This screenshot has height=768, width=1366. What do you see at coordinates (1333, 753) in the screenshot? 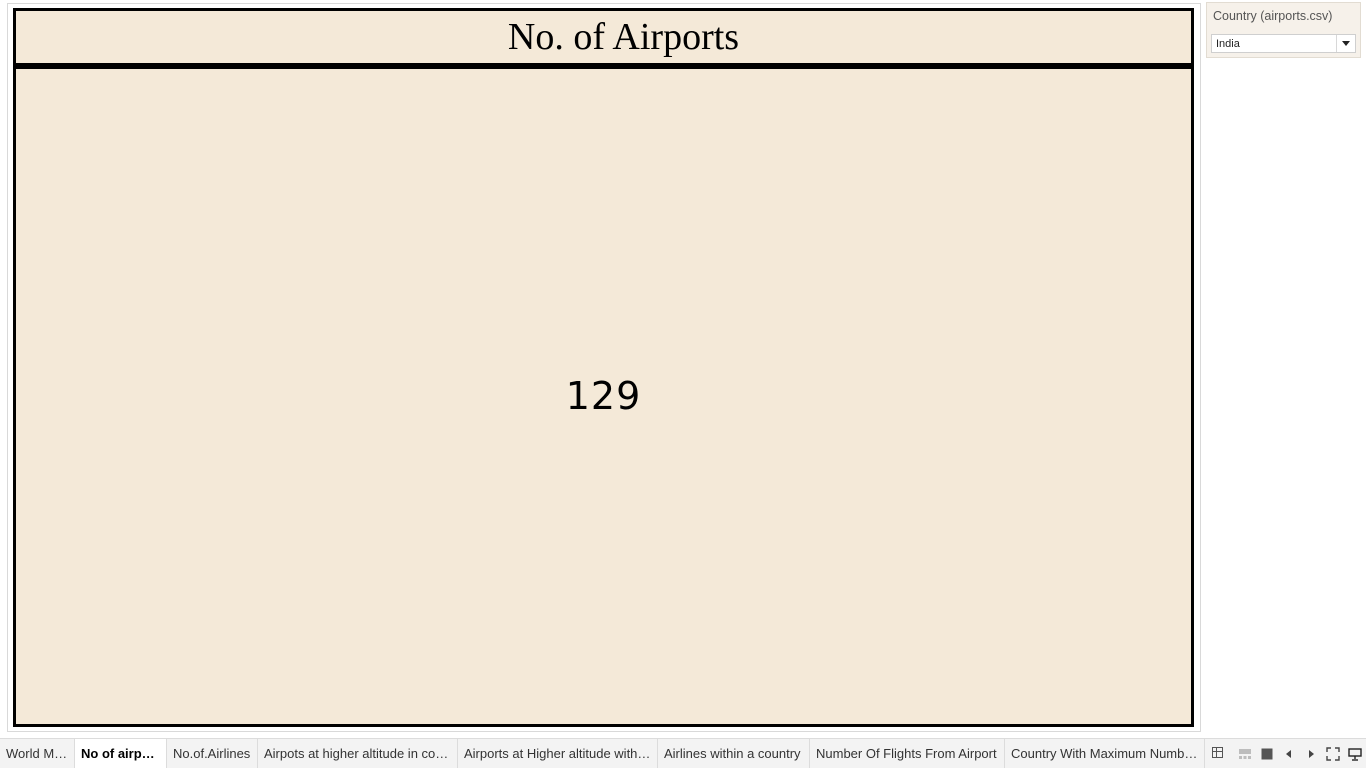
I see `fit-screen-icon` at bounding box center [1333, 753].